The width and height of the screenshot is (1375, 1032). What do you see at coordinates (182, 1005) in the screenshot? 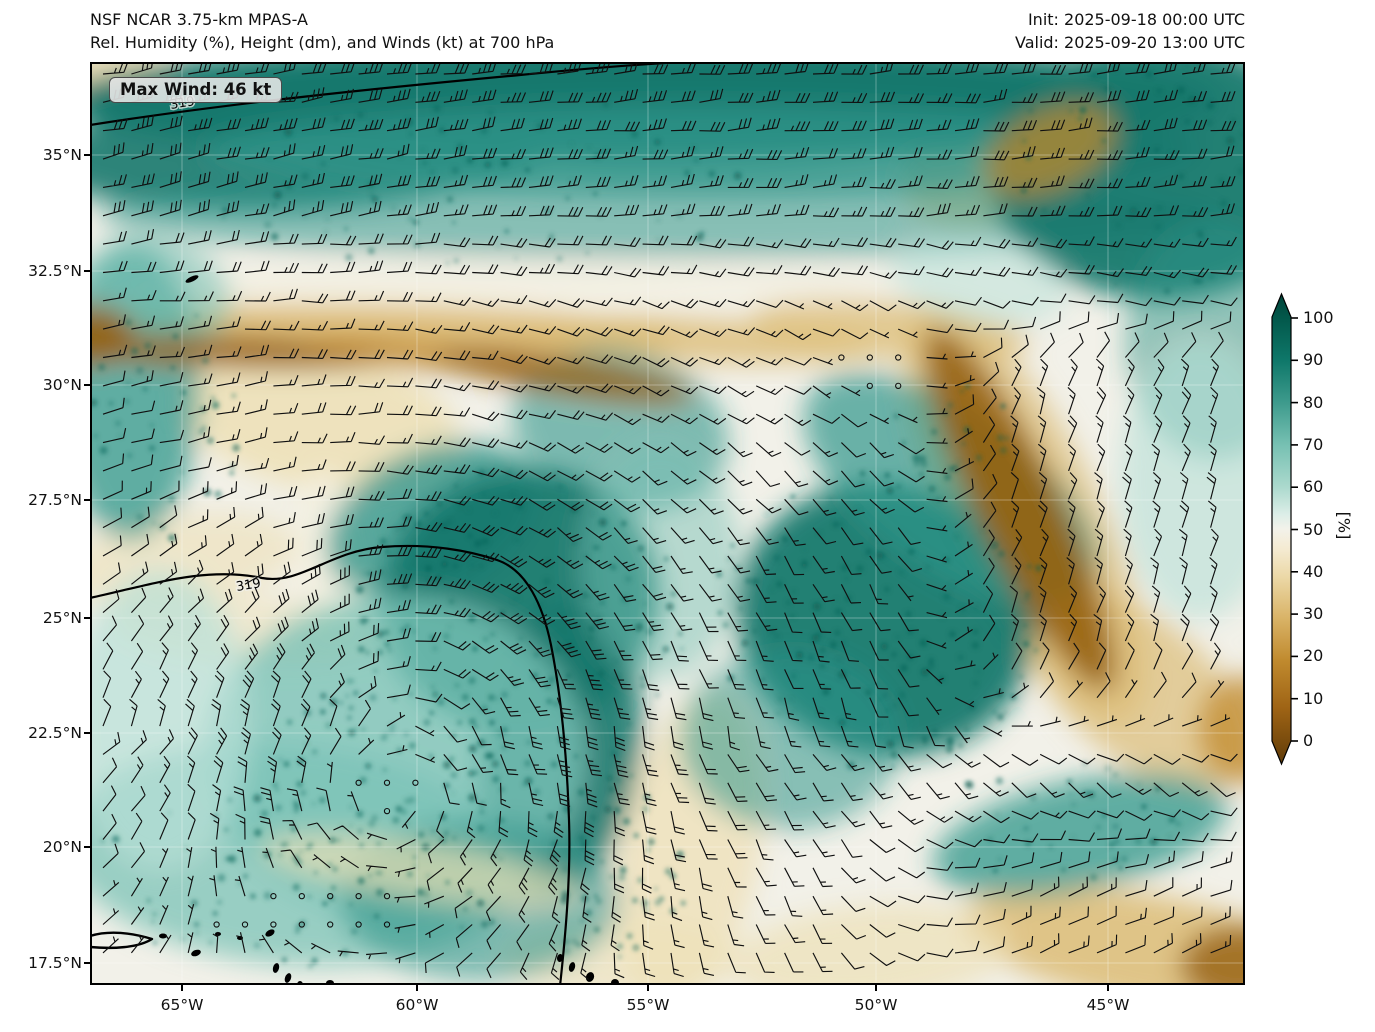
I see `lon-tick-label: 65°W` at bounding box center [182, 1005].